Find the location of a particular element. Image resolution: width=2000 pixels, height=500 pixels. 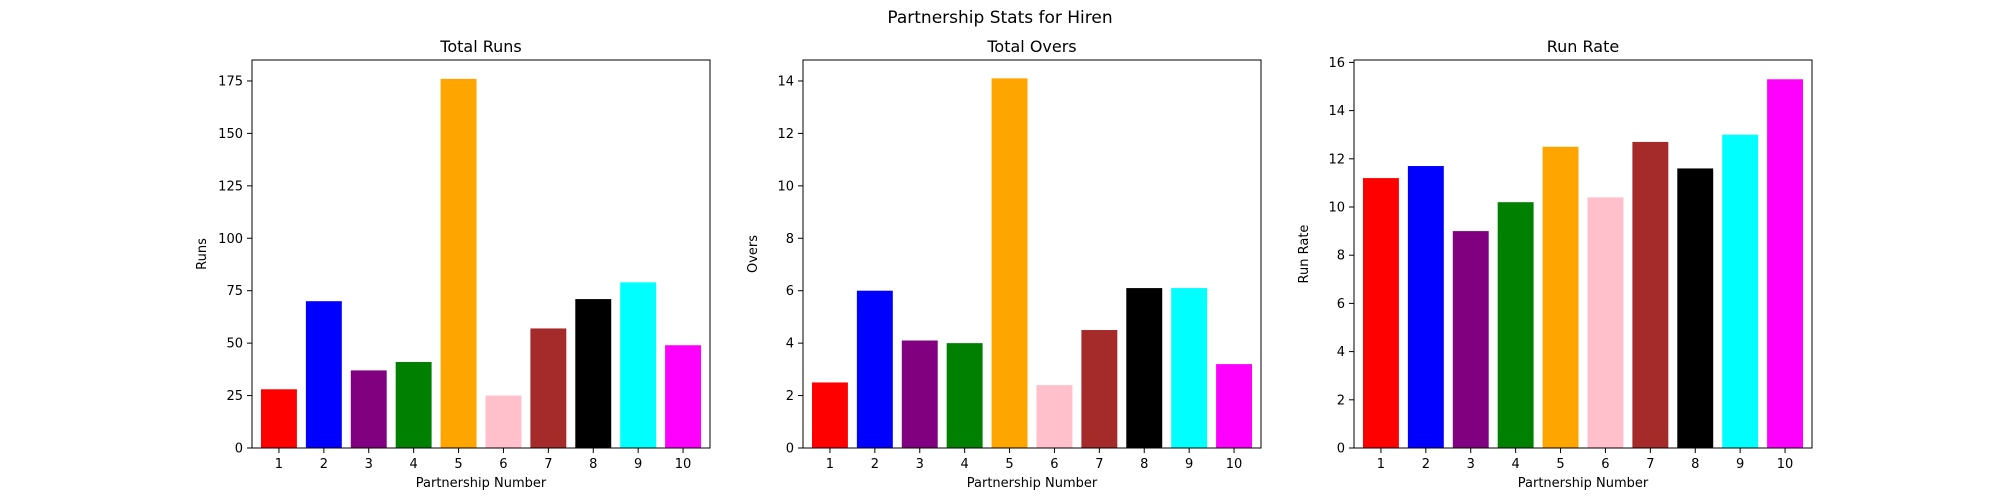

chart-title: Run Rate is located at coordinates (1583, 46).